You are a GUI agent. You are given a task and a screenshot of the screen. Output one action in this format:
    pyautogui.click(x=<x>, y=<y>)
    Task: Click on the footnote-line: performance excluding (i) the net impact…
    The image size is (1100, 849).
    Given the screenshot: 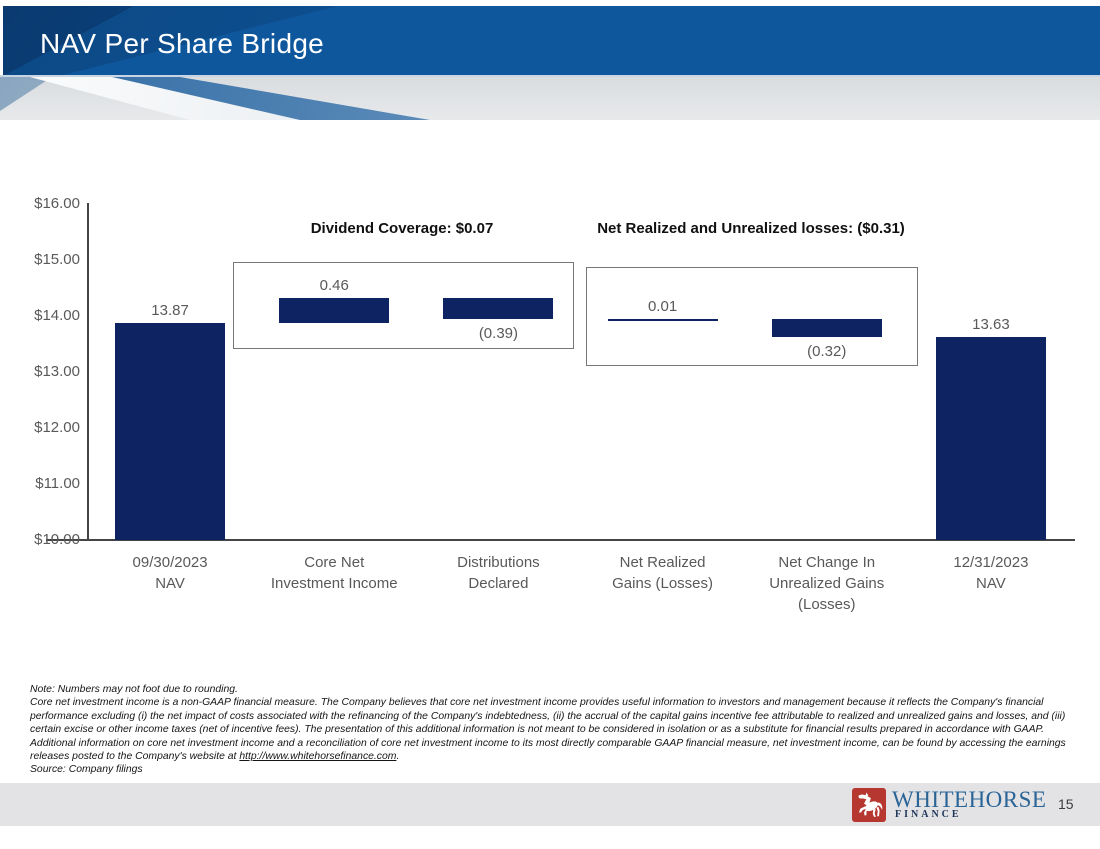 What is the action you would take?
    pyautogui.click(x=548, y=716)
    